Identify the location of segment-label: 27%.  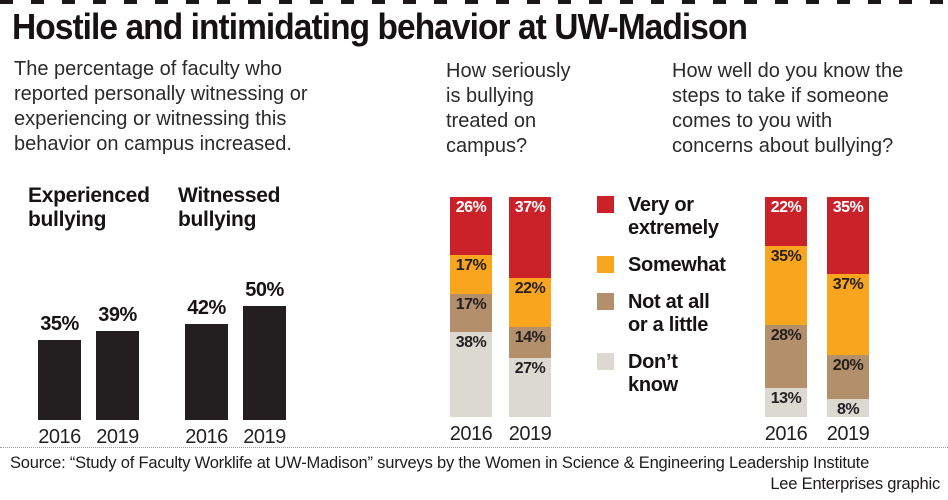
(530, 368).